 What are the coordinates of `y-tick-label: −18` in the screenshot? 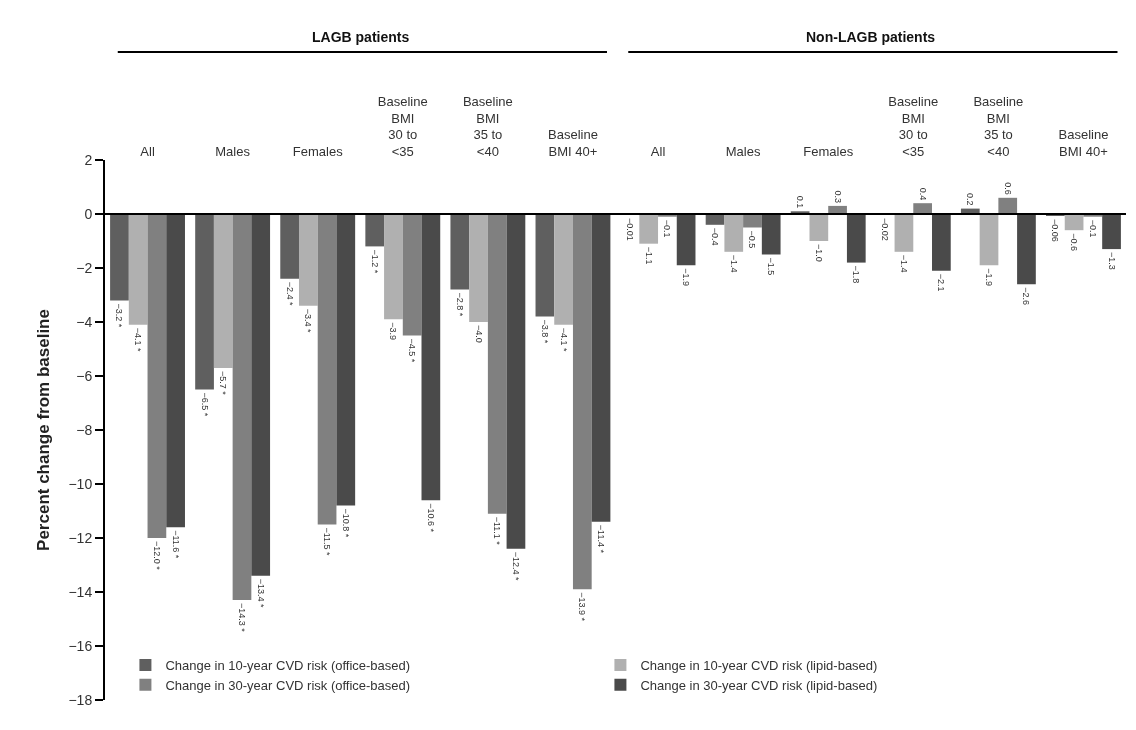 It's located at (80, 699).